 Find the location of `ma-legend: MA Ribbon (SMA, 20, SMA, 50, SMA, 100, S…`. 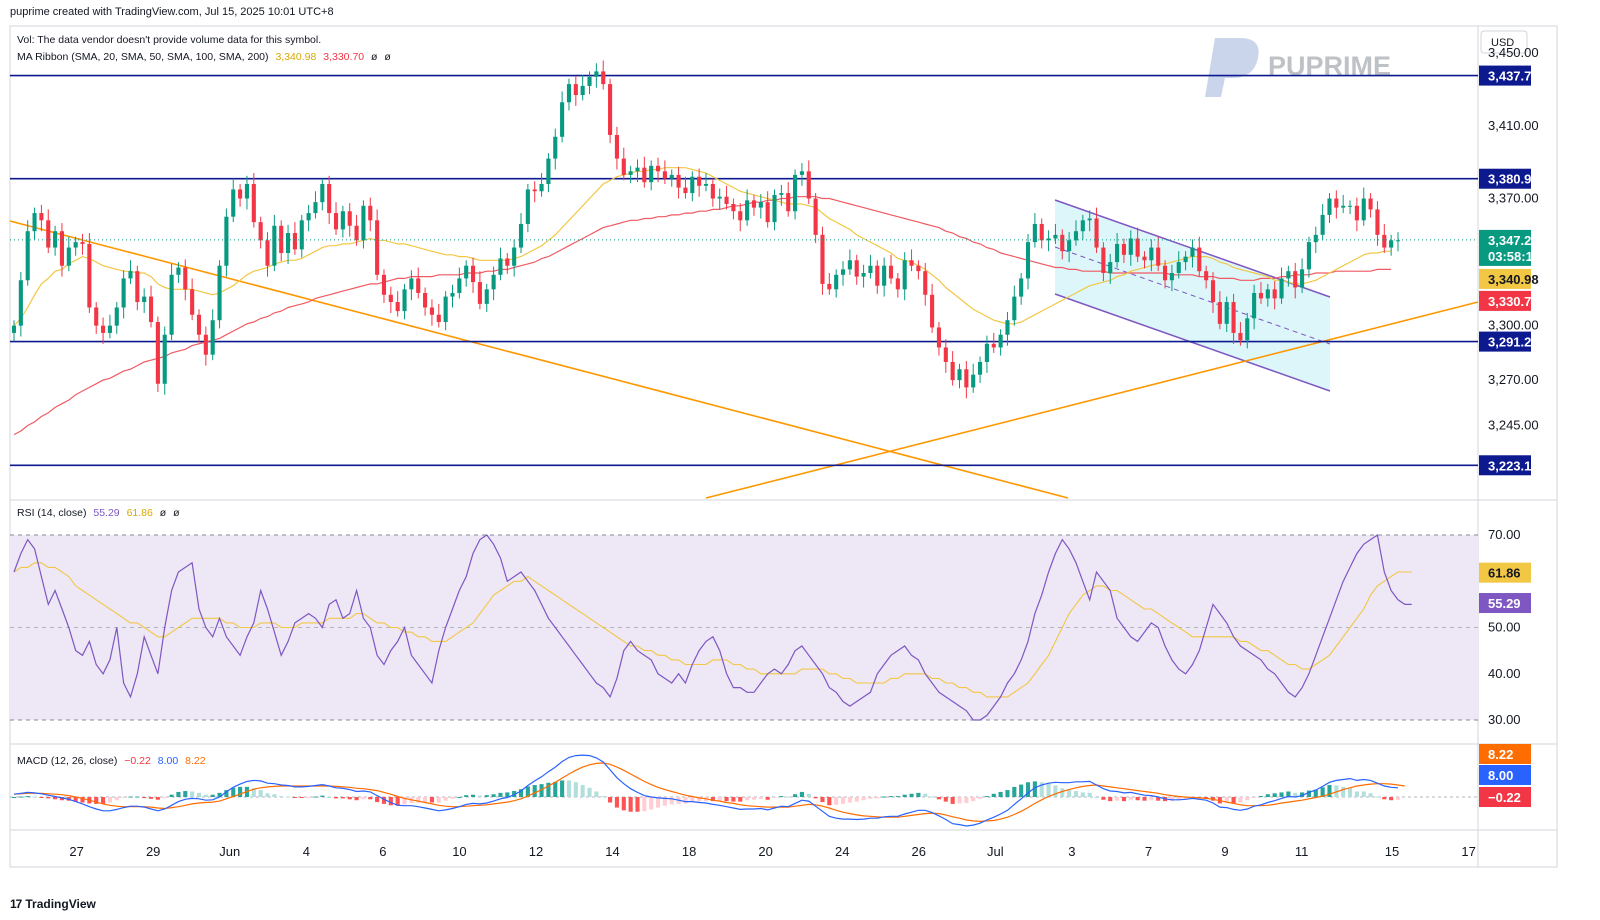

ma-legend: MA Ribbon (SMA, 20, SMA, 50, SMA, 100, S… is located at coordinates (204, 57).